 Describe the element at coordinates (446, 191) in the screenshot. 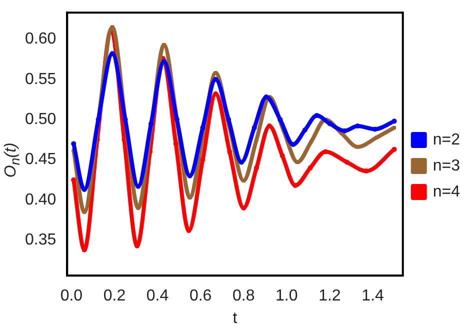

I see `legend-label: n=4` at that location.